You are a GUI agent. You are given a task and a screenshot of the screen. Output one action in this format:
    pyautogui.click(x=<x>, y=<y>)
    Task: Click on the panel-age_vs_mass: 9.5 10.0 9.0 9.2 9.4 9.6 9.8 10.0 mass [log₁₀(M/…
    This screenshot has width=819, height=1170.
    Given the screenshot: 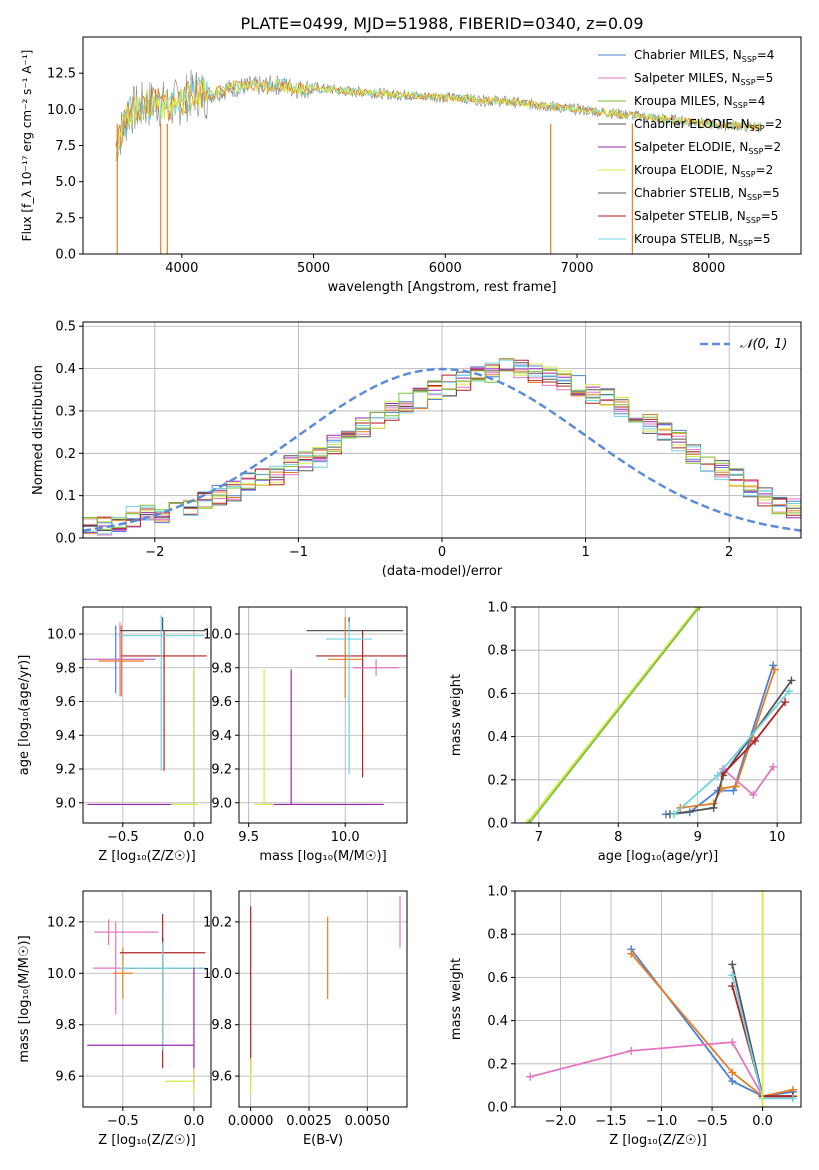 What is the action you would take?
    pyautogui.click(x=305, y=735)
    